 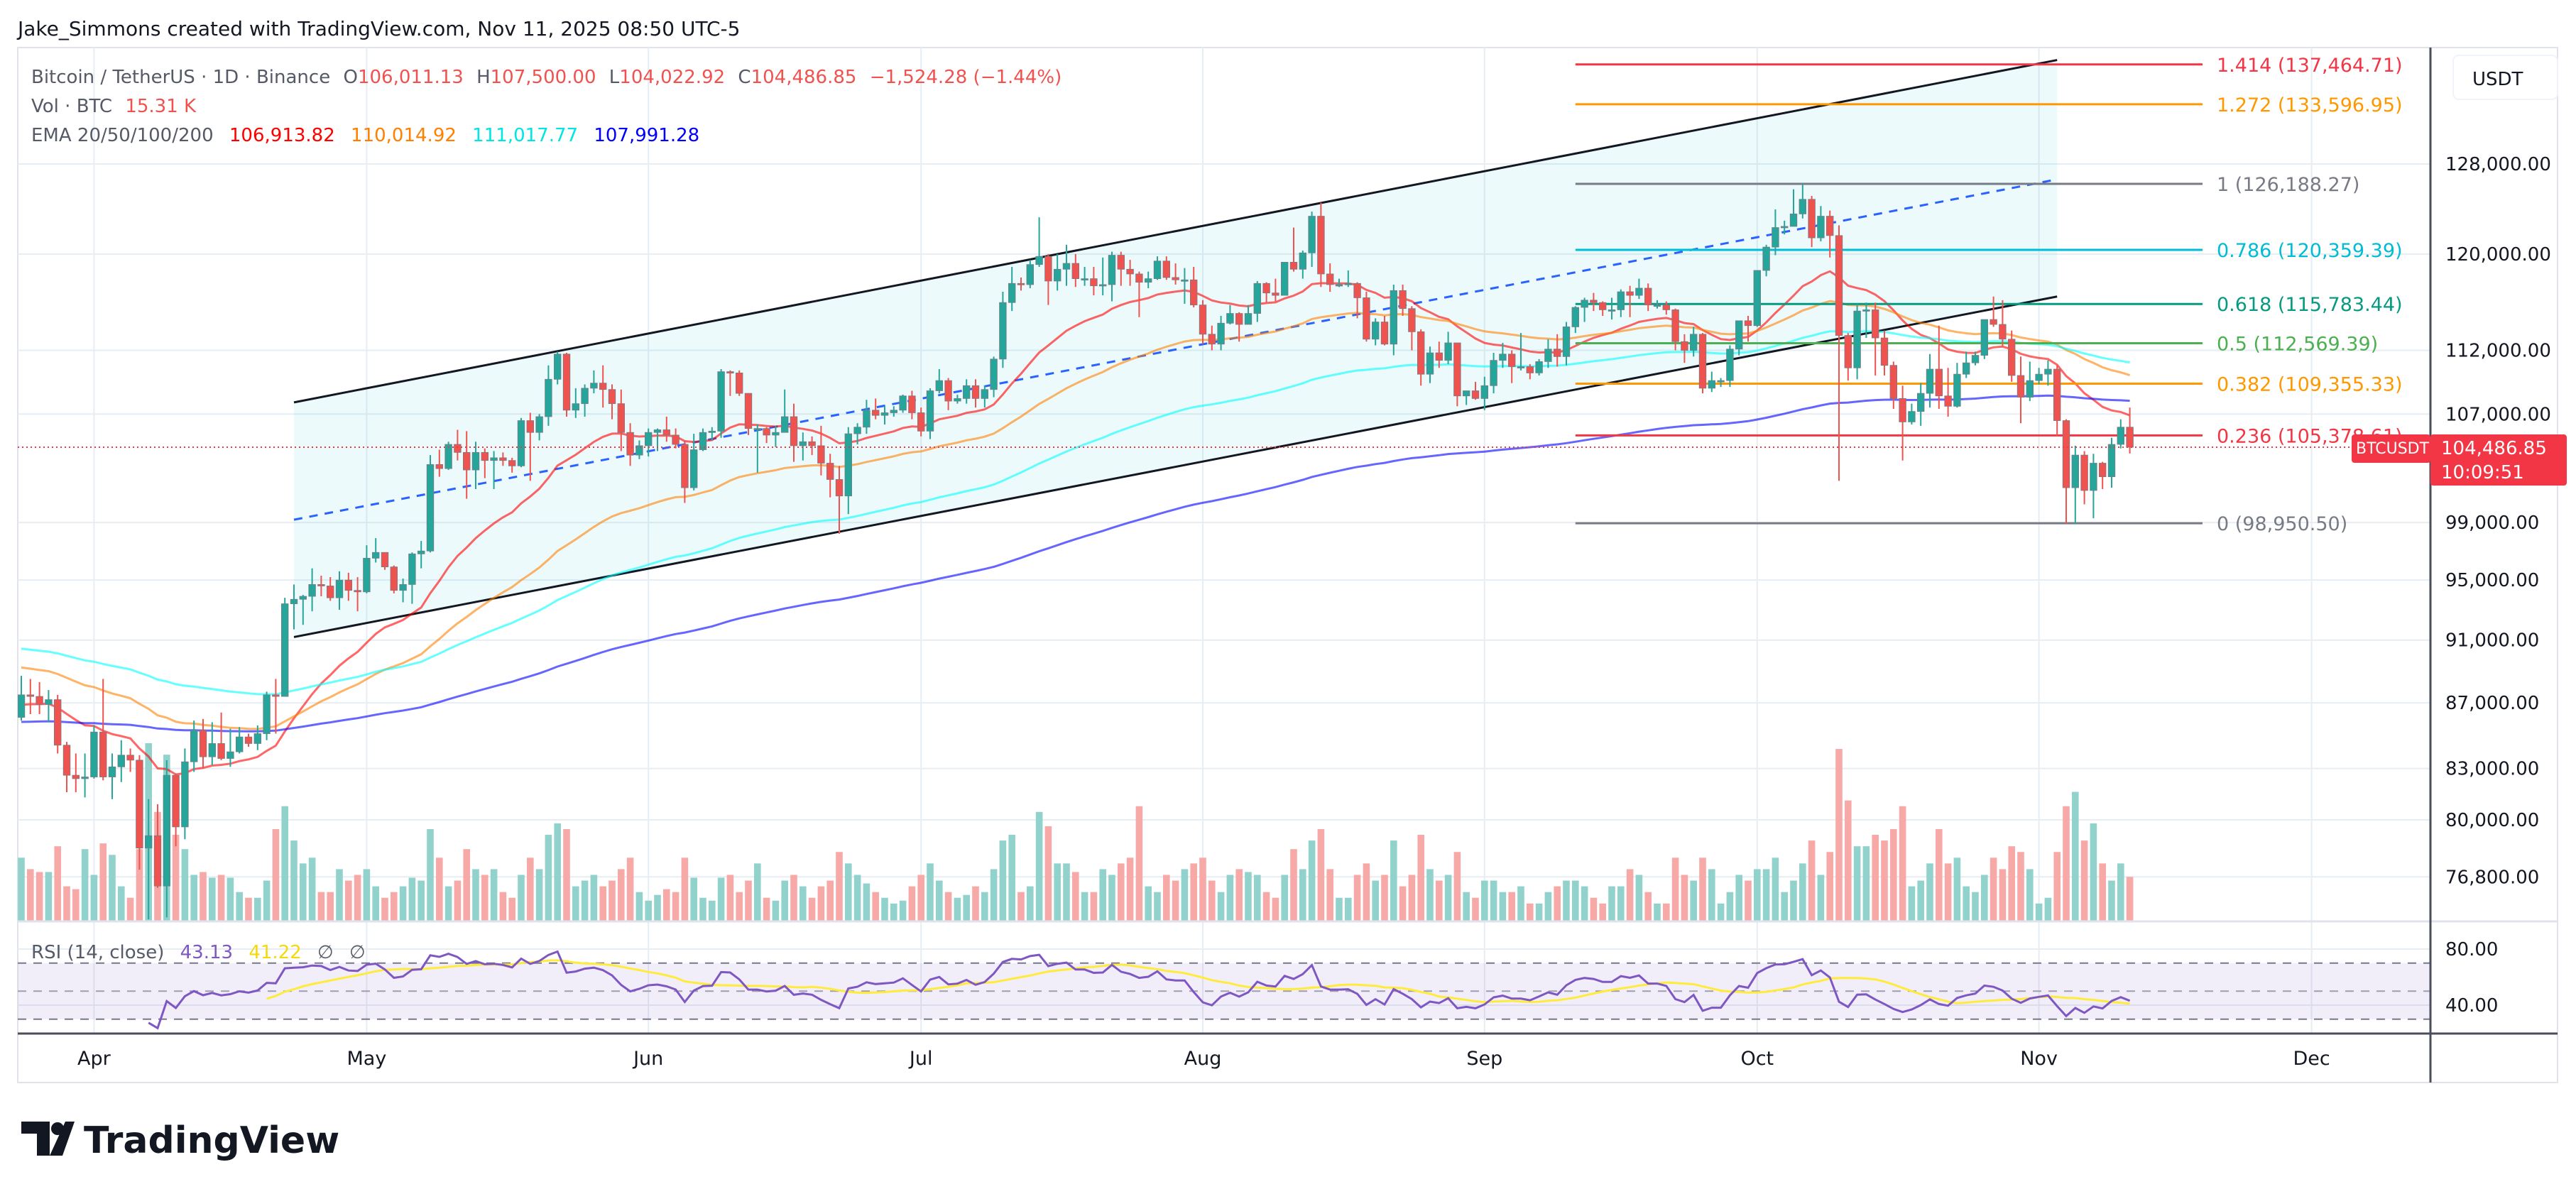 I want to click on ema200-value: 107,991.28, so click(x=646, y=135).